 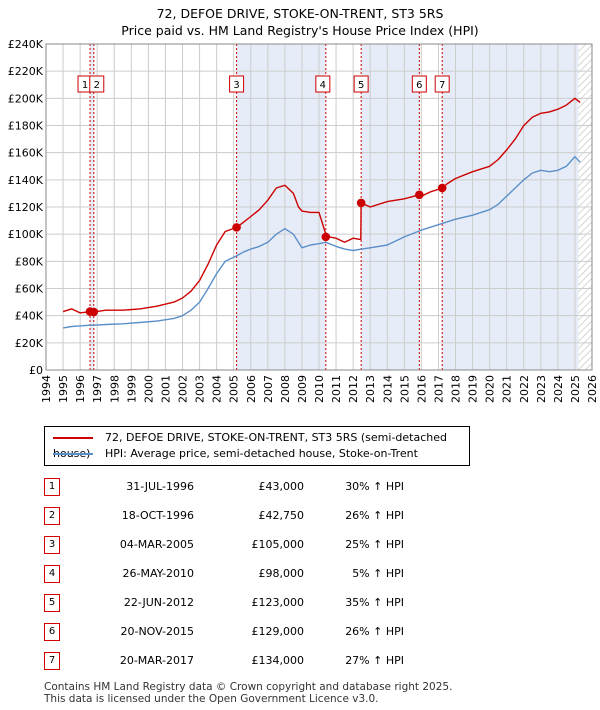 I want to click on sale-date: 22-JUN-2012, so click(x=158, y=602).